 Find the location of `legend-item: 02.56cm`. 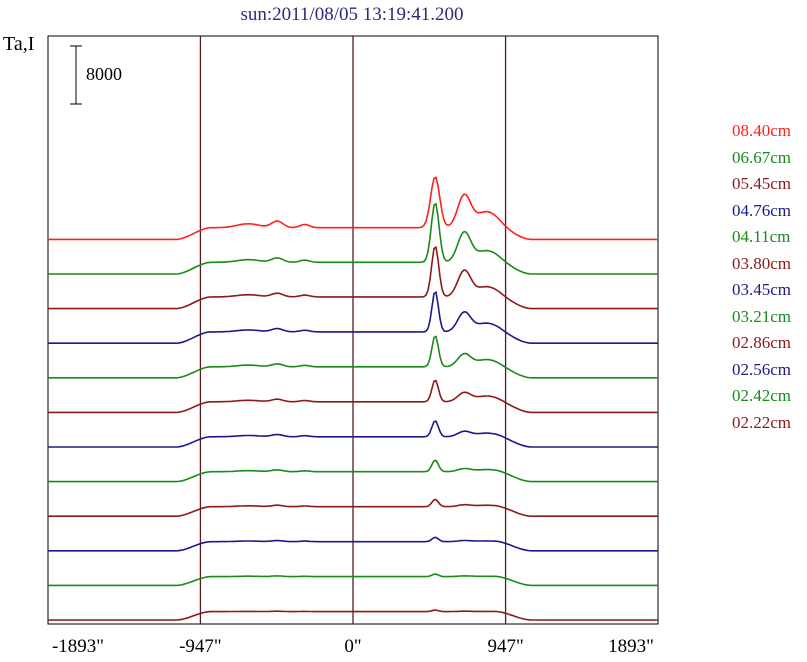

legend-item: 02.56cm is located at coordinates (762, 369).